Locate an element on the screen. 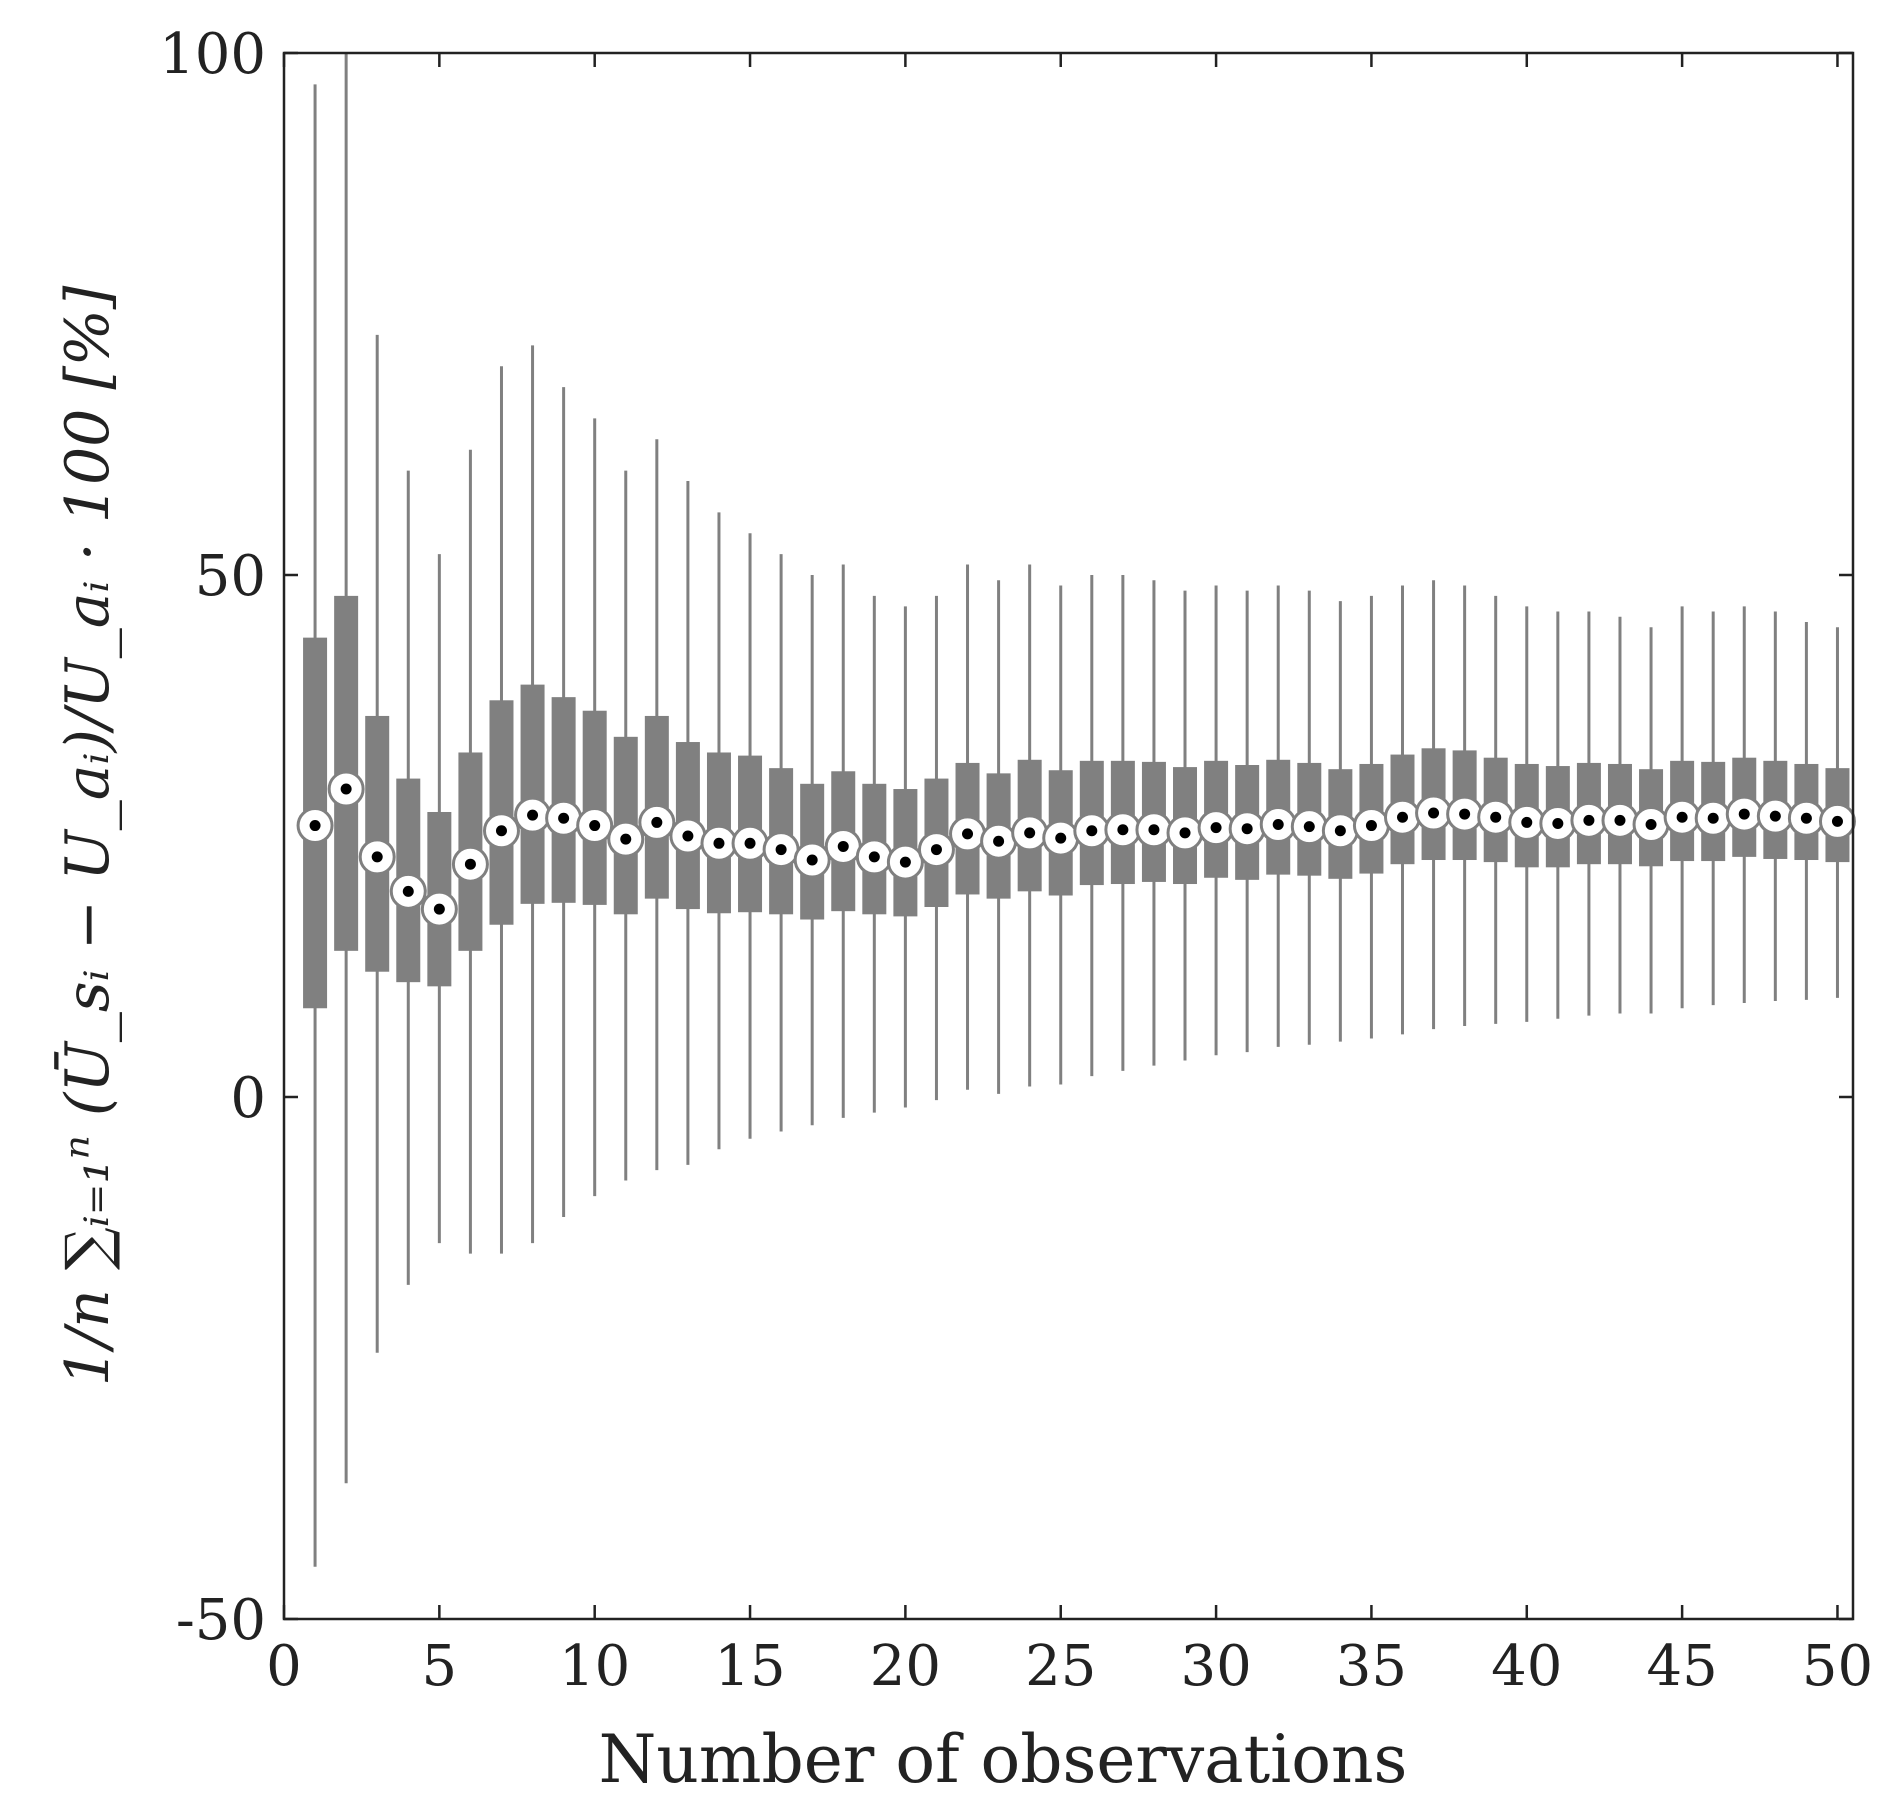  x-tick-label-20: 20 is located at coordinates (905, 1666).